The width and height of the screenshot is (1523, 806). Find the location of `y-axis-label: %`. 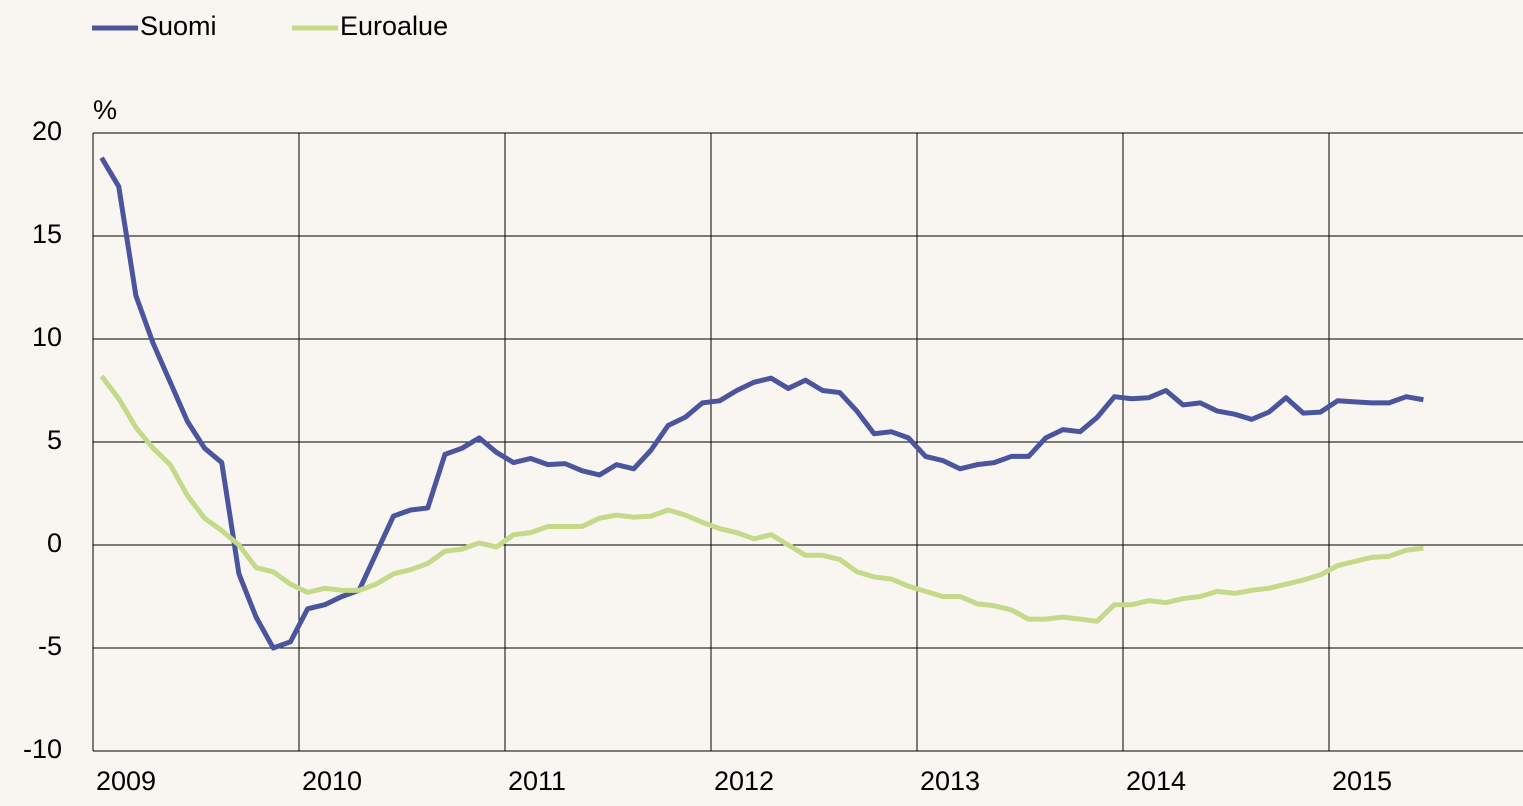

y-axis-label: % is located at coordinates (105, 110).